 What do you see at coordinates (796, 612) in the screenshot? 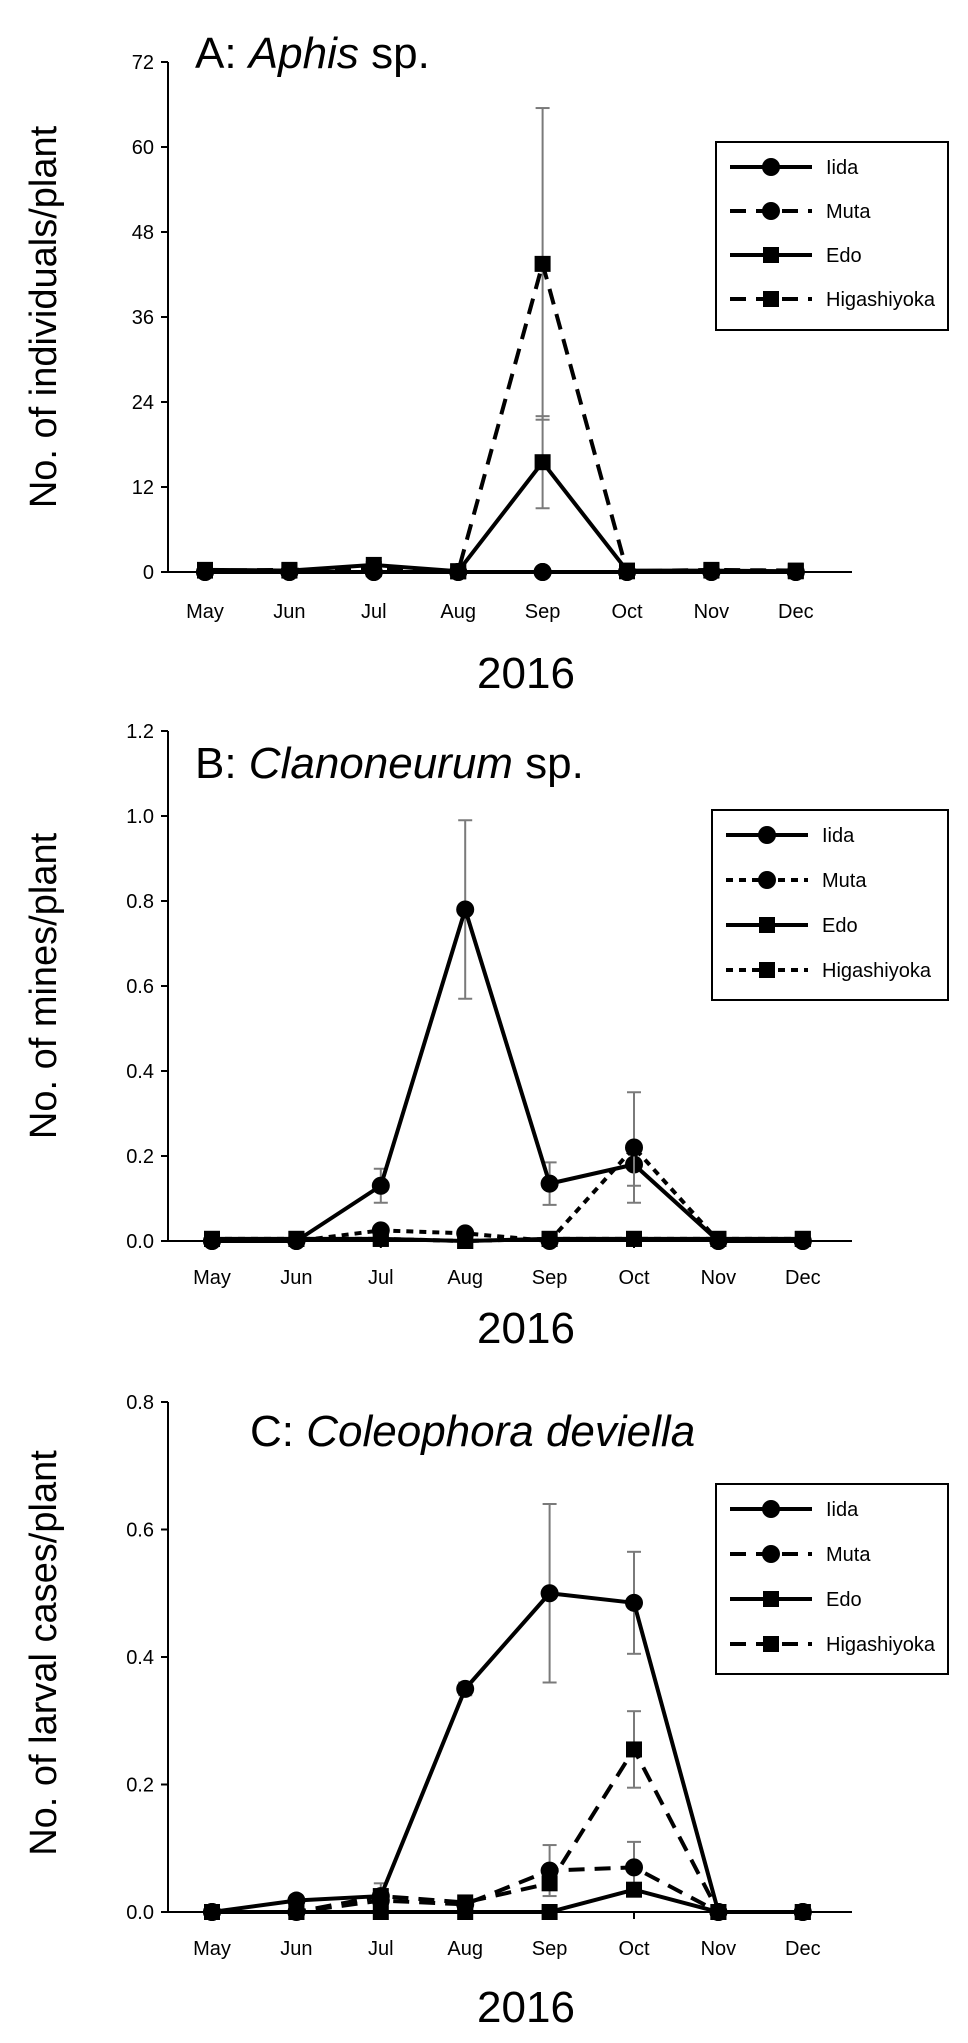
I see `x-tick-label: Dec` at bounding box center [796, 612].